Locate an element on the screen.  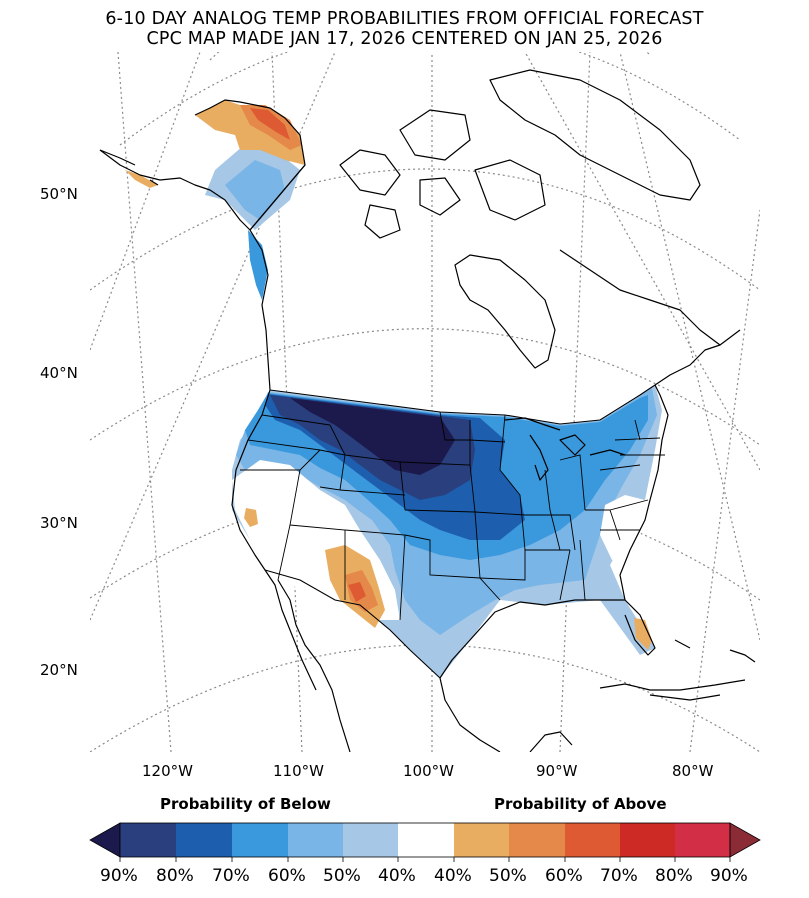
colorbar-swatch-normal is located at coordinates (426, 840).